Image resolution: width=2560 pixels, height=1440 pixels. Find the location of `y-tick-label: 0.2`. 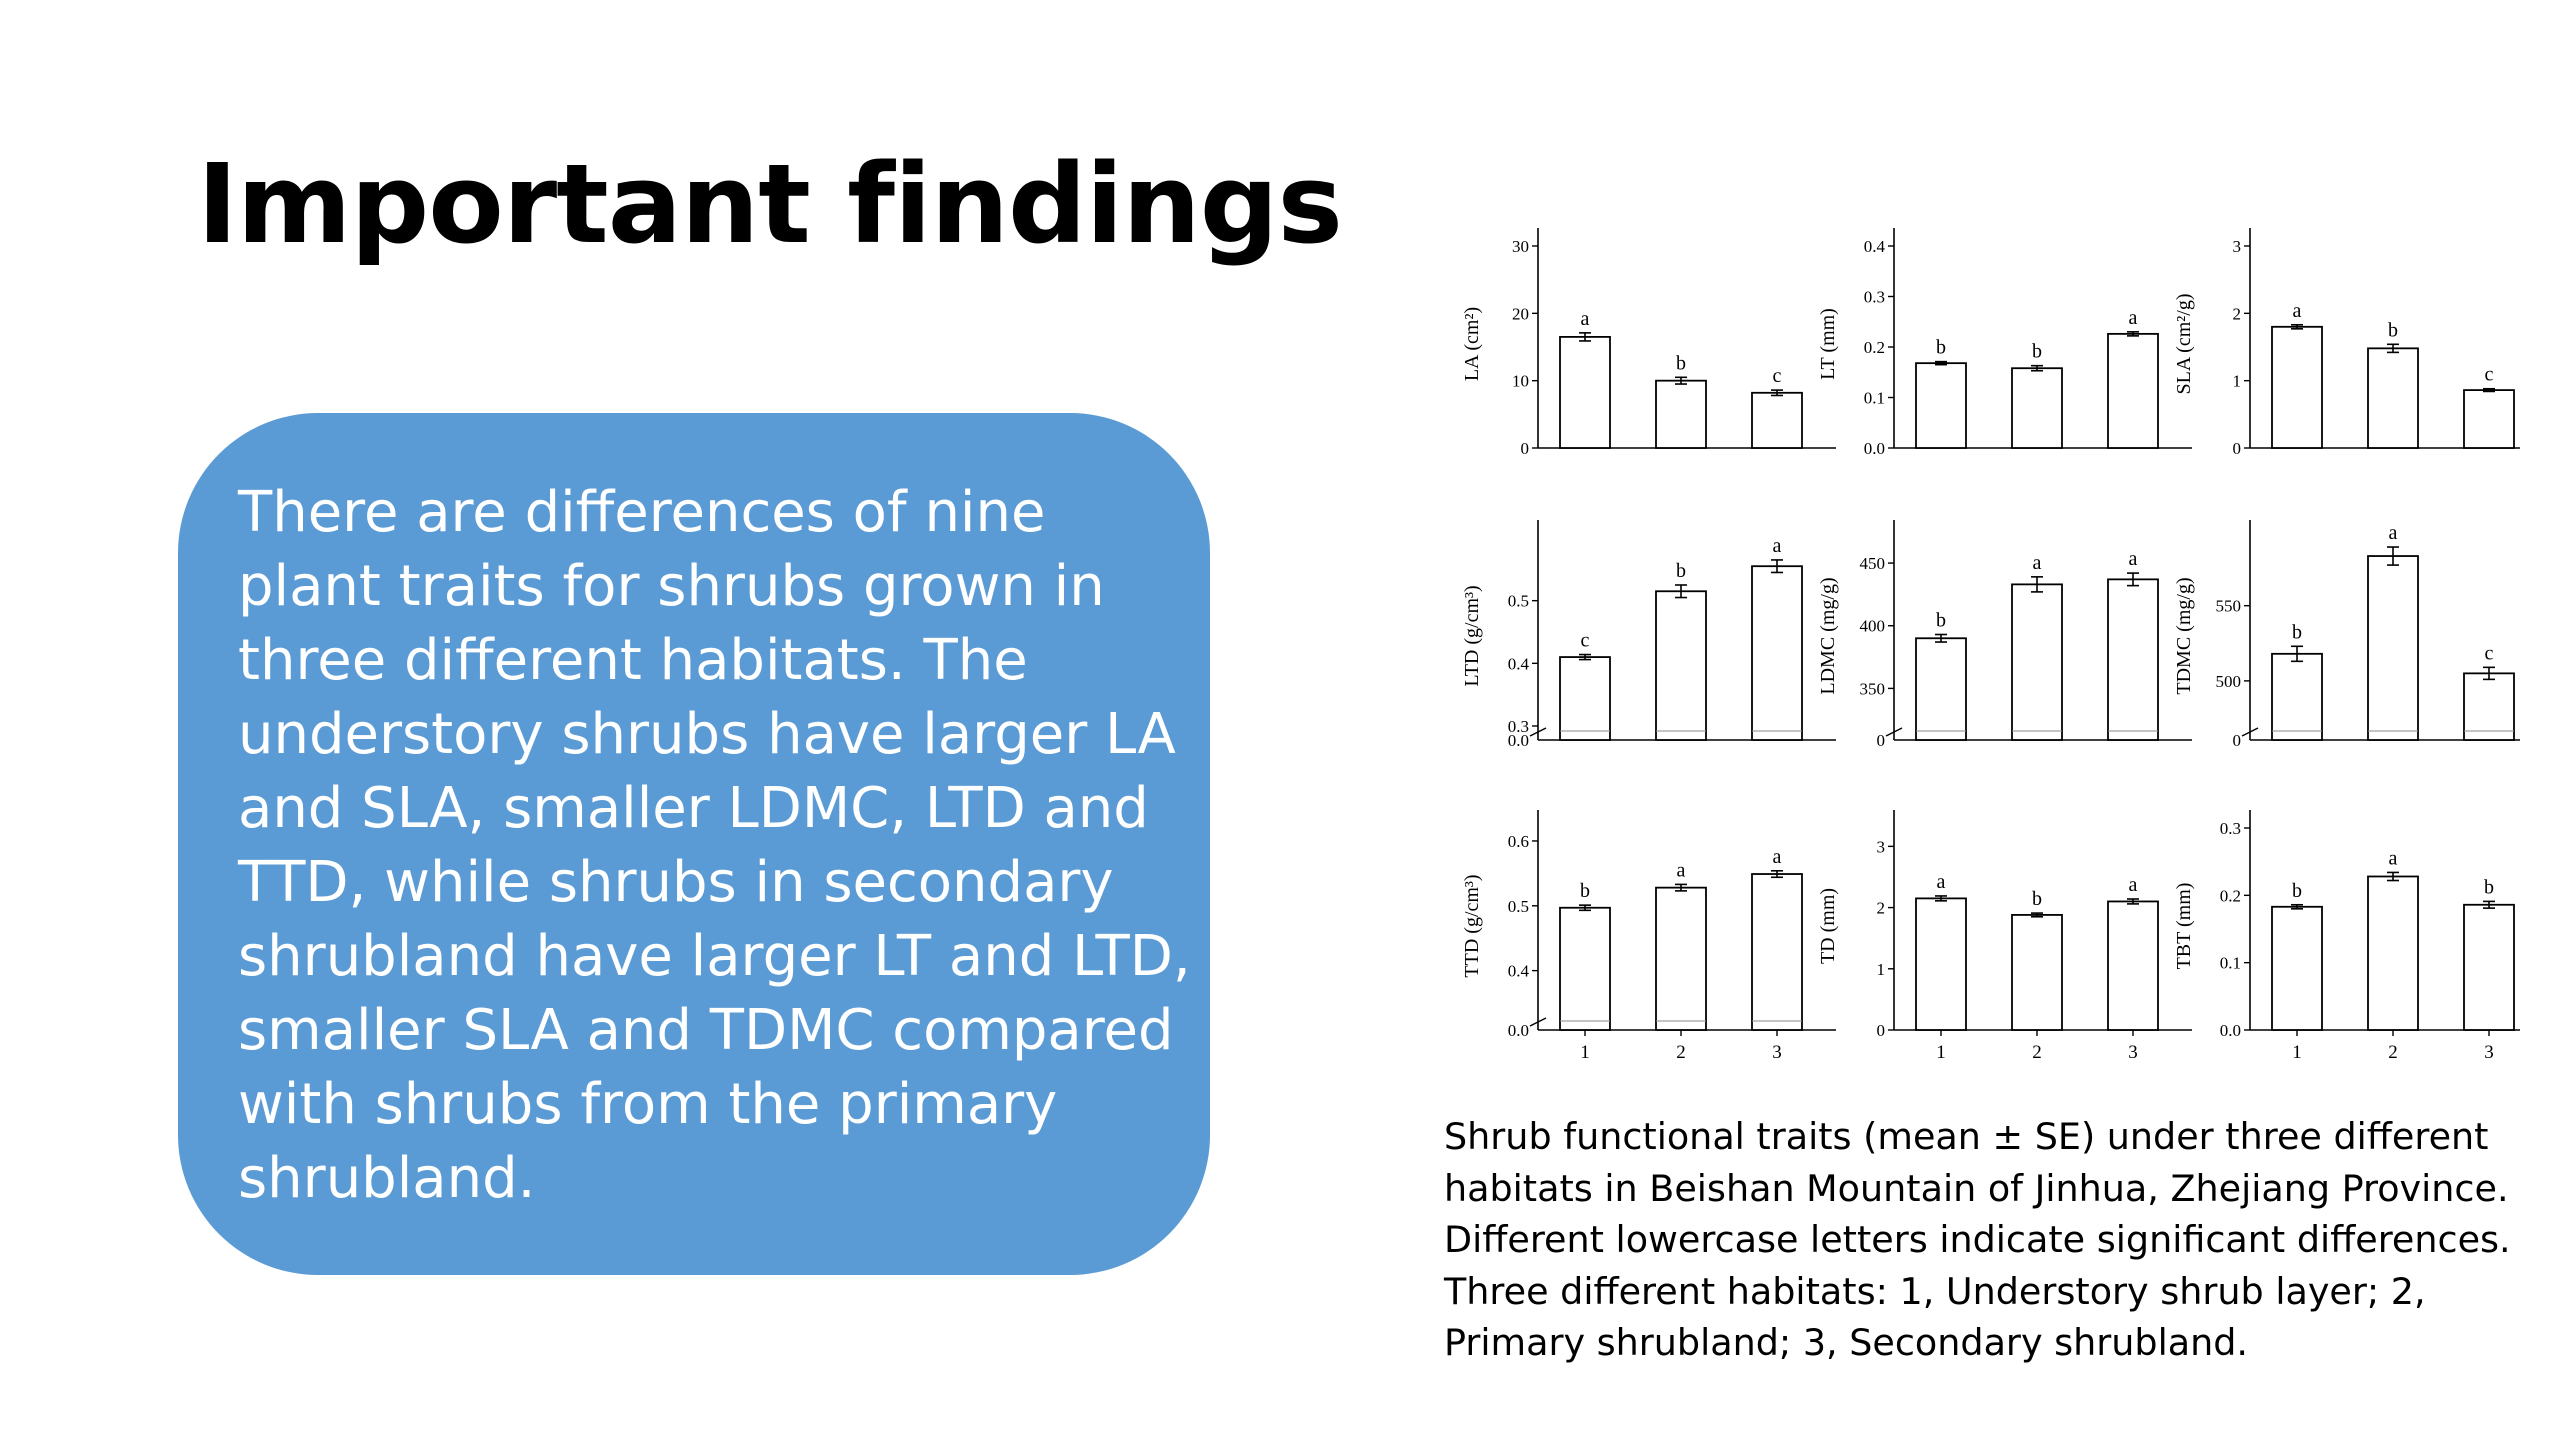

y-tick-label: 0.2 is located at coordinates (2230, 895).